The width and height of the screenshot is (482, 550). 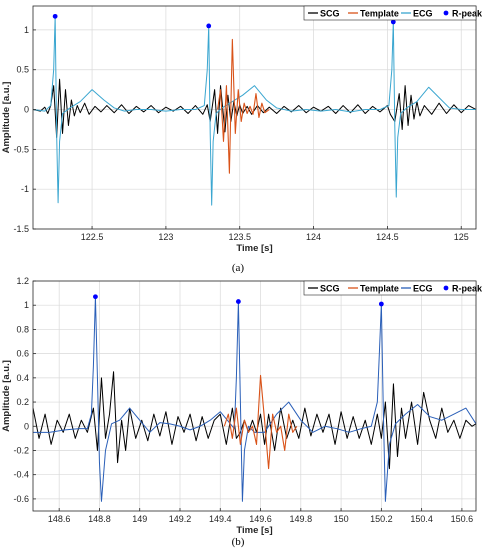 I want to click on y-tick-label: 0.5, so click(x=22, y=70).